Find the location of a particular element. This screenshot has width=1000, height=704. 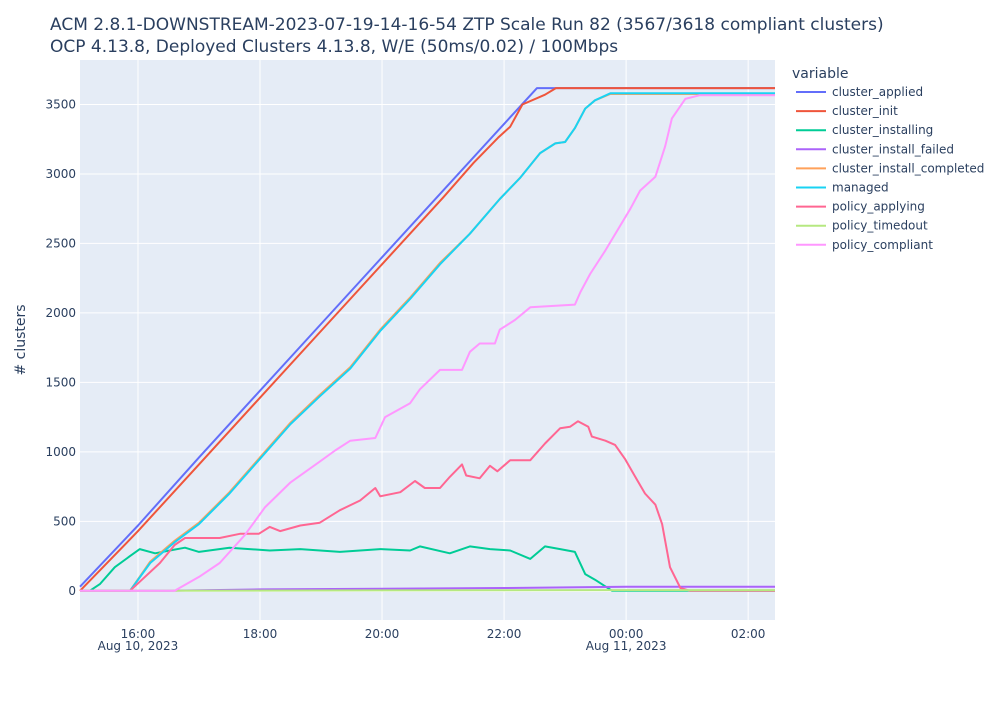

x-tick-label: 22:00 is located at coordinates (504, 634).